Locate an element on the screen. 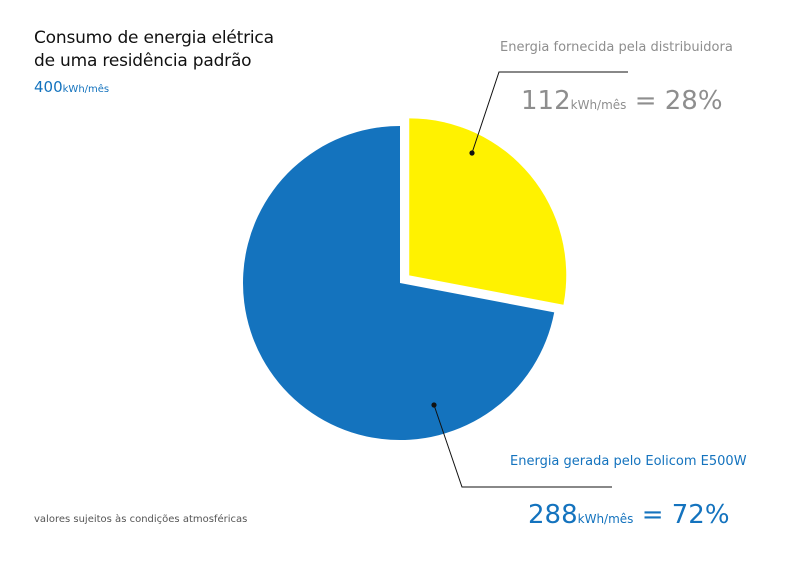 This screenshot has width=800, height=567. generated-unit: kWh/mês is located at coordinates (605, 519).